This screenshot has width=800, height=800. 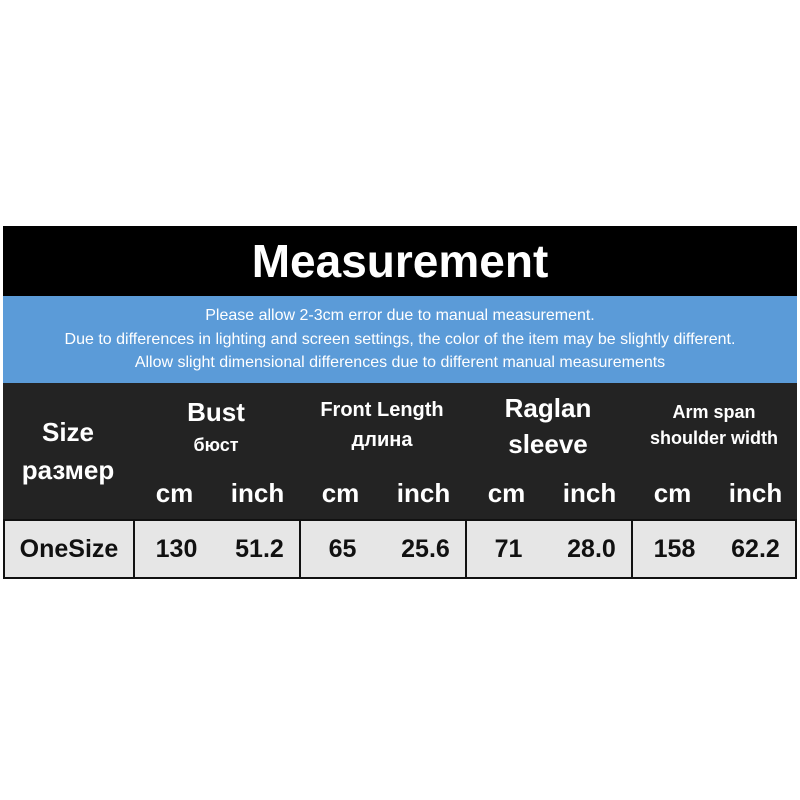 What do you see at coordinates (548, 408) in the screenshot?
I see `header-raglan: Raglan` at bounding box center [548, 408].